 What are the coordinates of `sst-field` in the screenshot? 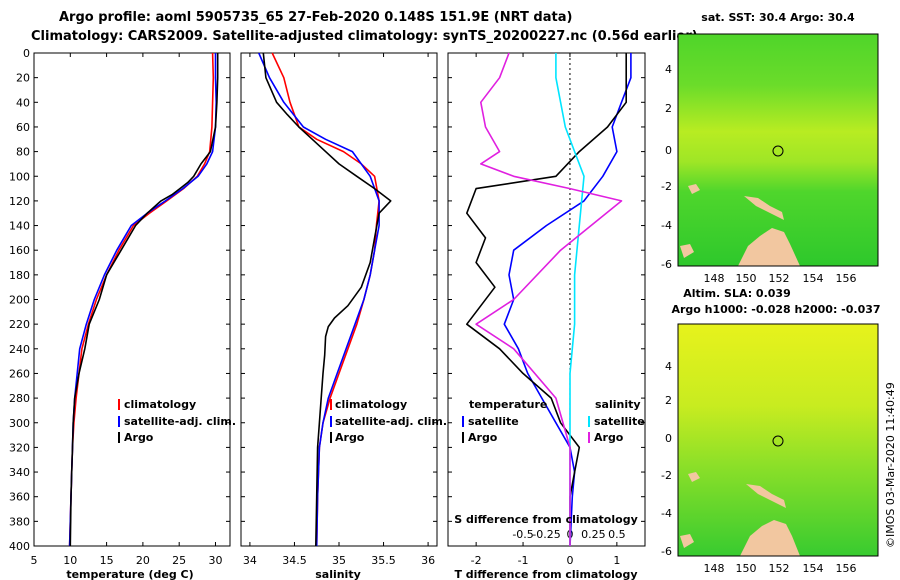 It's located at (778, 150).